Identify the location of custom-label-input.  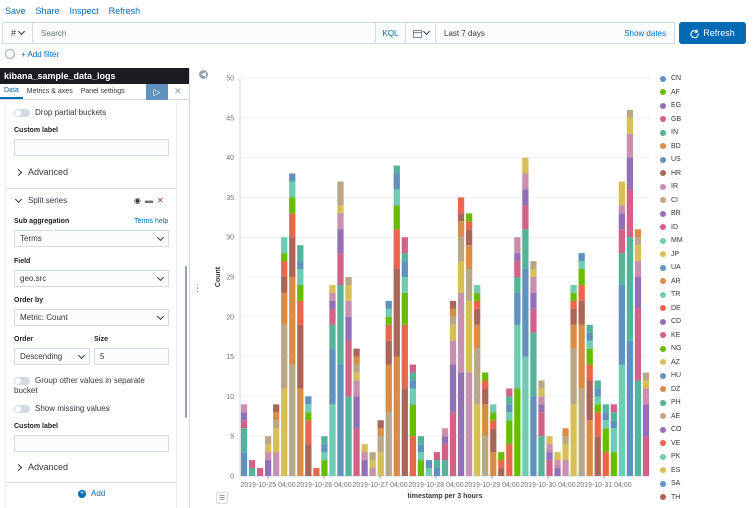
(91, 147).